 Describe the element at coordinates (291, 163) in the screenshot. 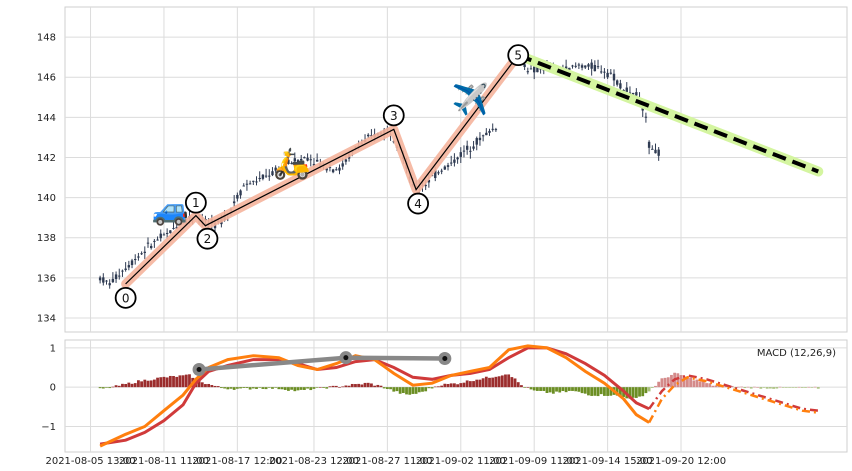

I see `scooter-icon: 🛵` at that location.